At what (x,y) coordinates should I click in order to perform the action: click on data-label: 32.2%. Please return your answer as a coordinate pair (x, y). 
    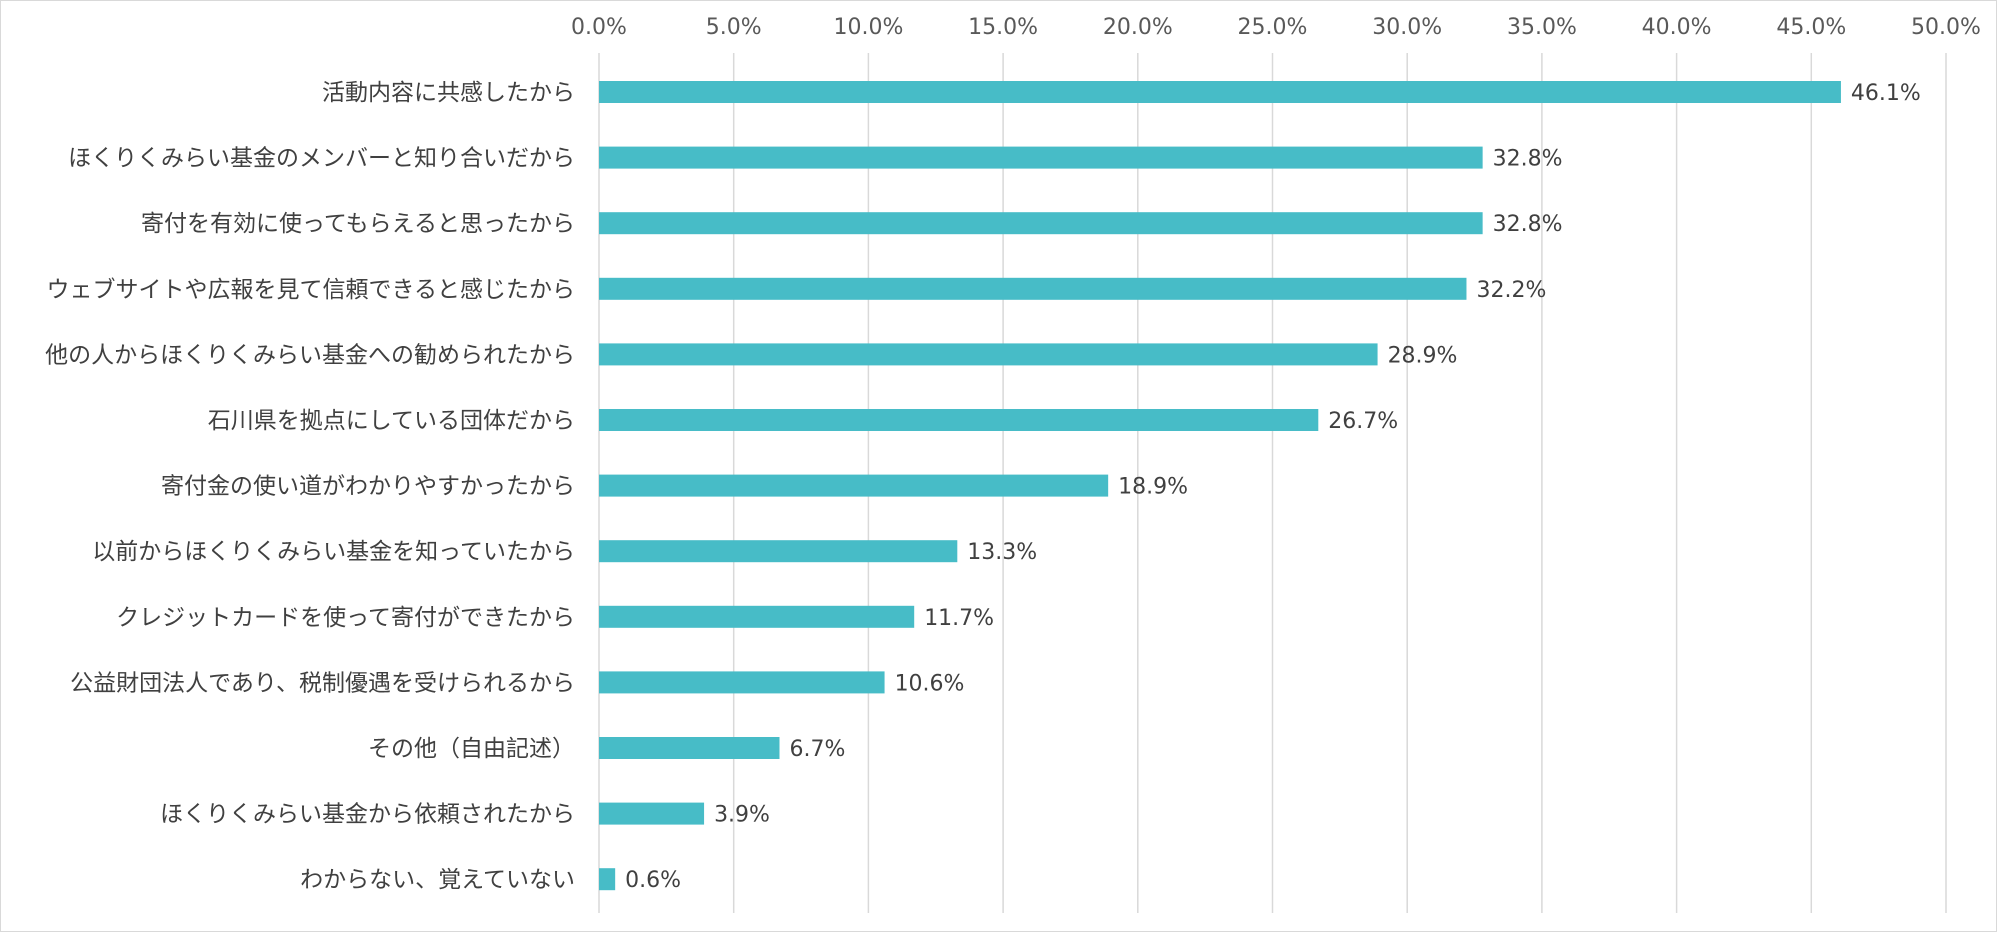
    Looking at the image, I should click on (1511, 290).